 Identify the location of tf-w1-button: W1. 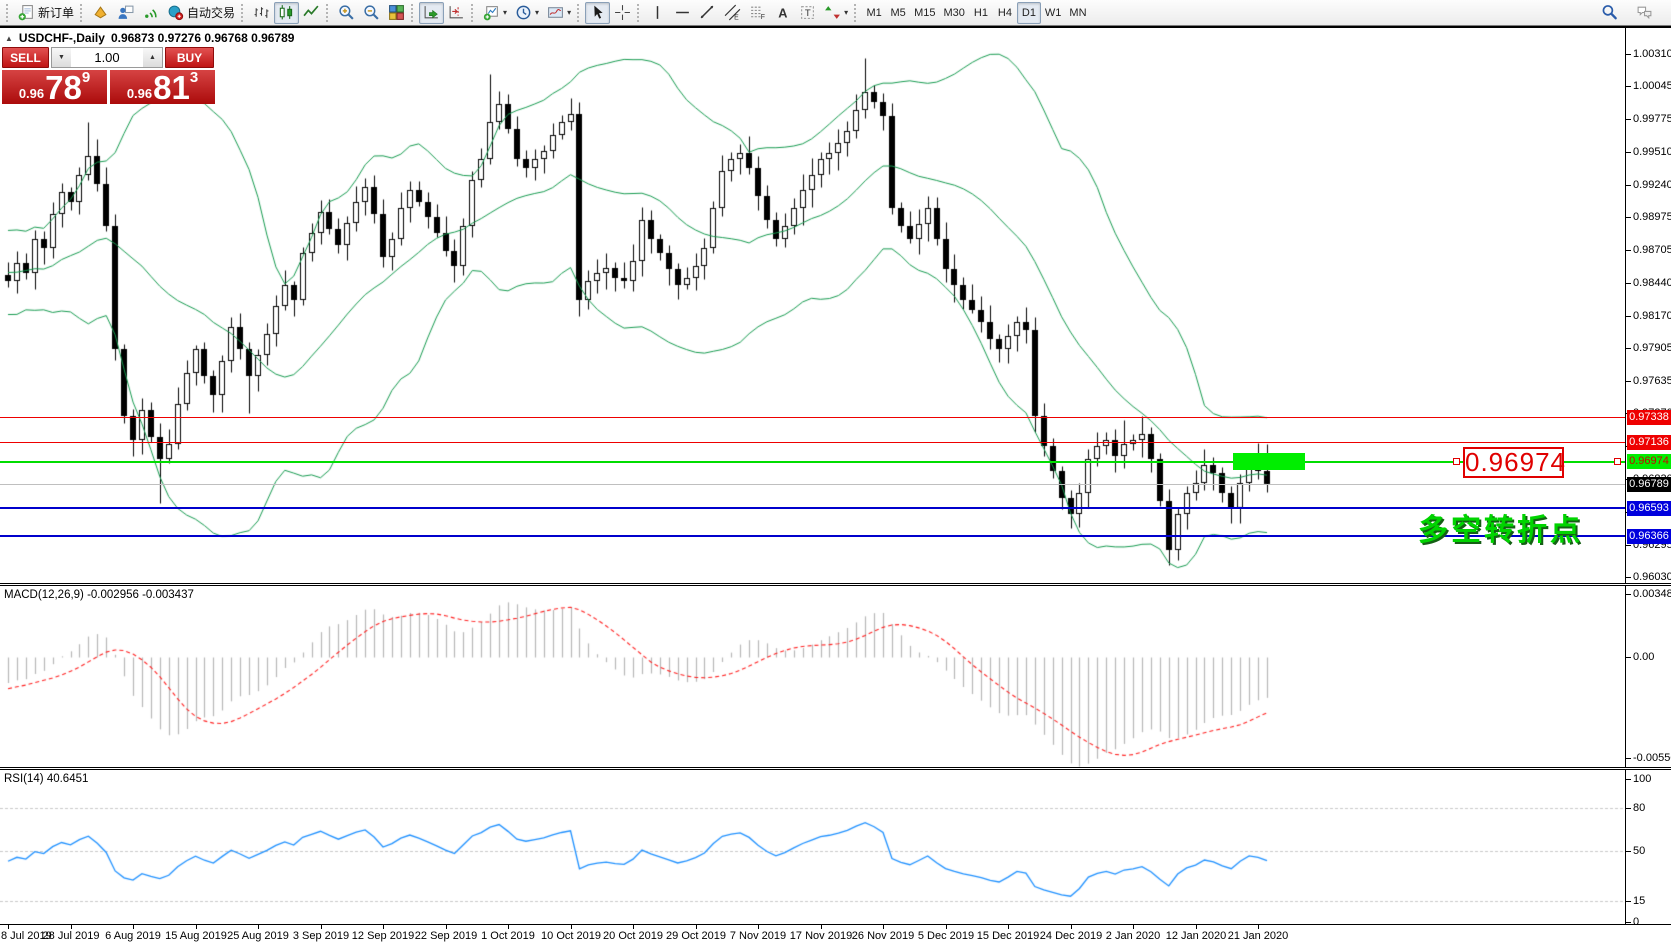
(1053, 13).